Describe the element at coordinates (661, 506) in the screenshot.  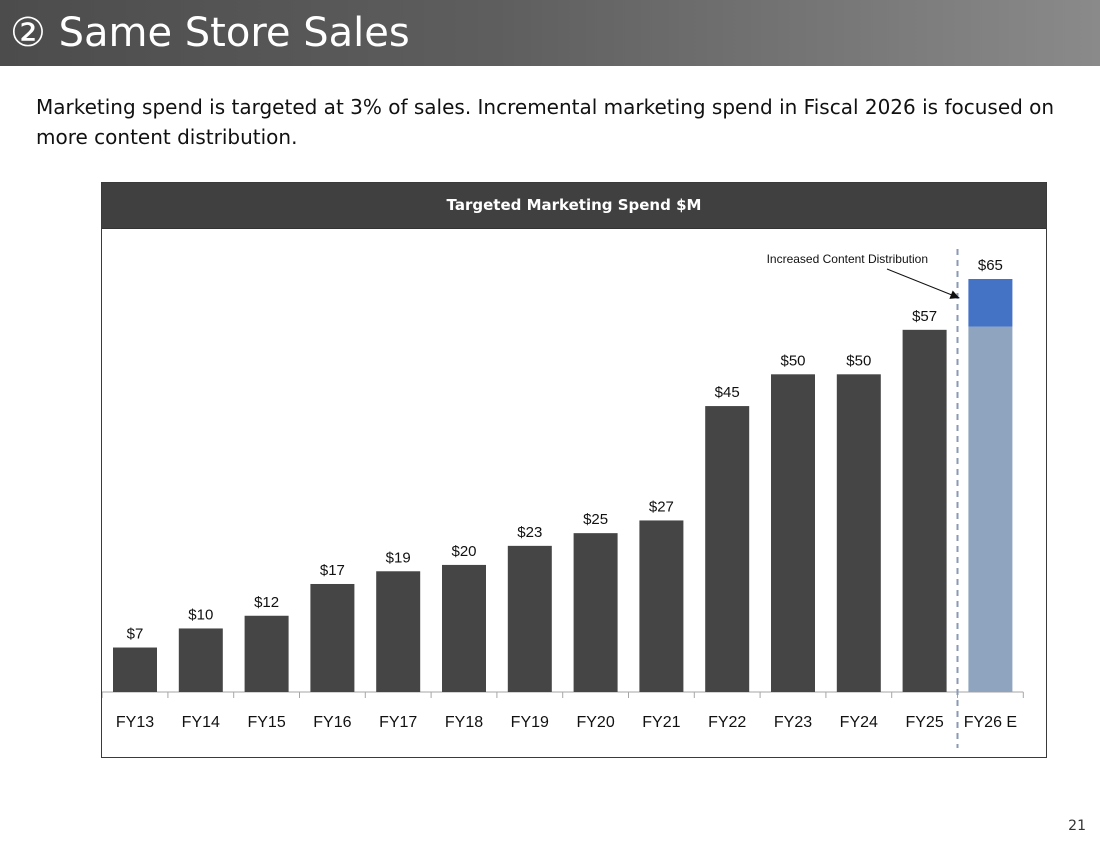
I see `data-label: $27` at that location.